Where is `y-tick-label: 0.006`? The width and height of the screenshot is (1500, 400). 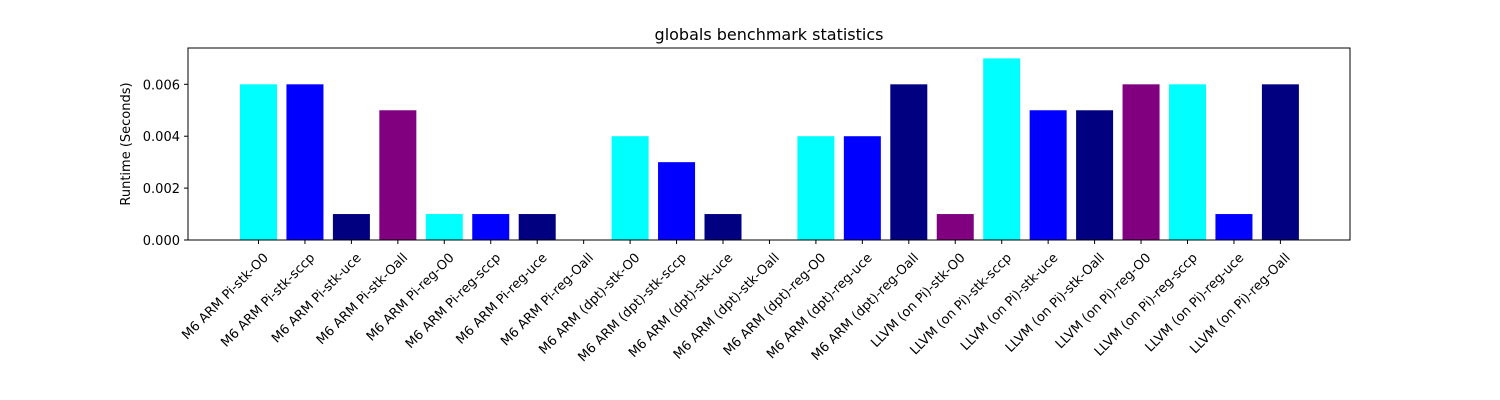
y-tick-label: 0.006 is located at coordinates (161, 85).